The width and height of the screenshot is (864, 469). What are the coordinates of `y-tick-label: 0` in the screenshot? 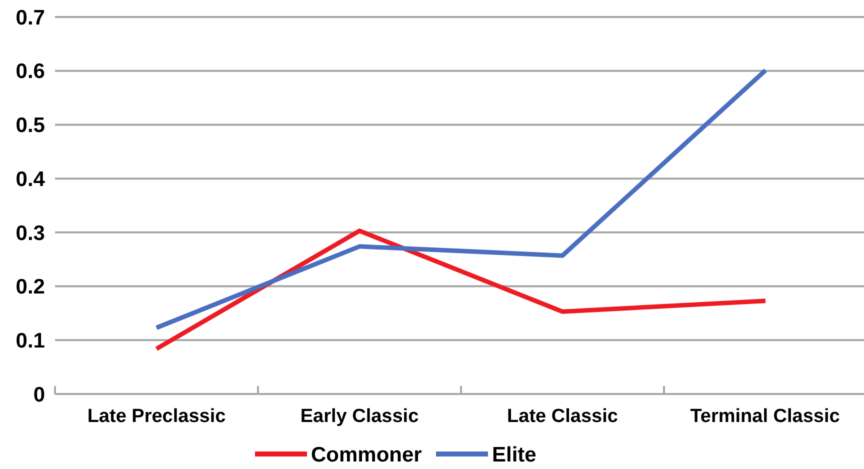 It's located at (39, 394).